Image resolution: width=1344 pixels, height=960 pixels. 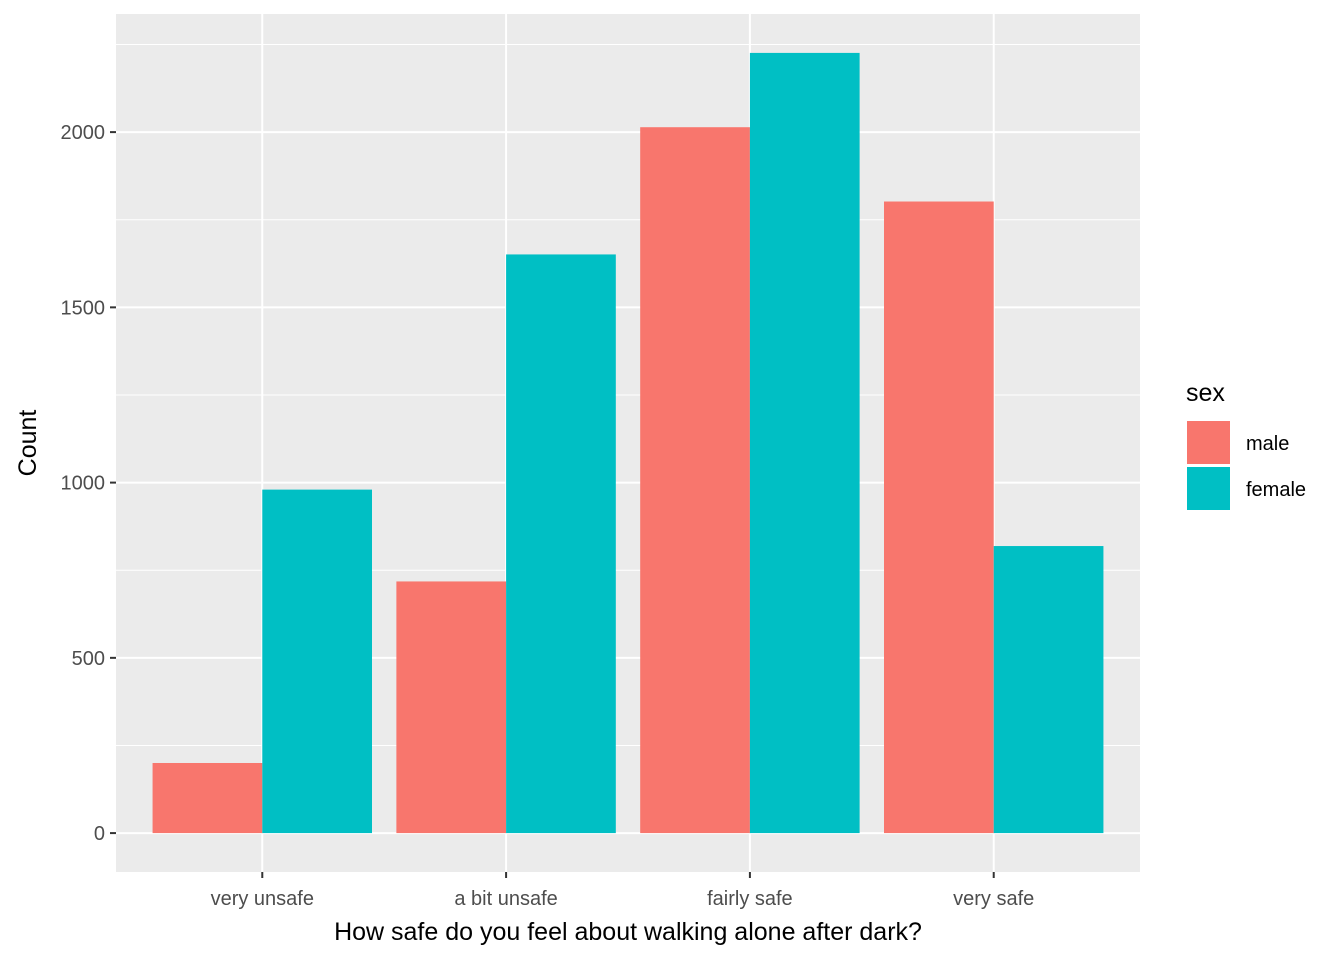 What do you see at coordinates (83, 308) in the screenshot?
I see `y-tick-label: 1500` at bounding box center [83, 308].